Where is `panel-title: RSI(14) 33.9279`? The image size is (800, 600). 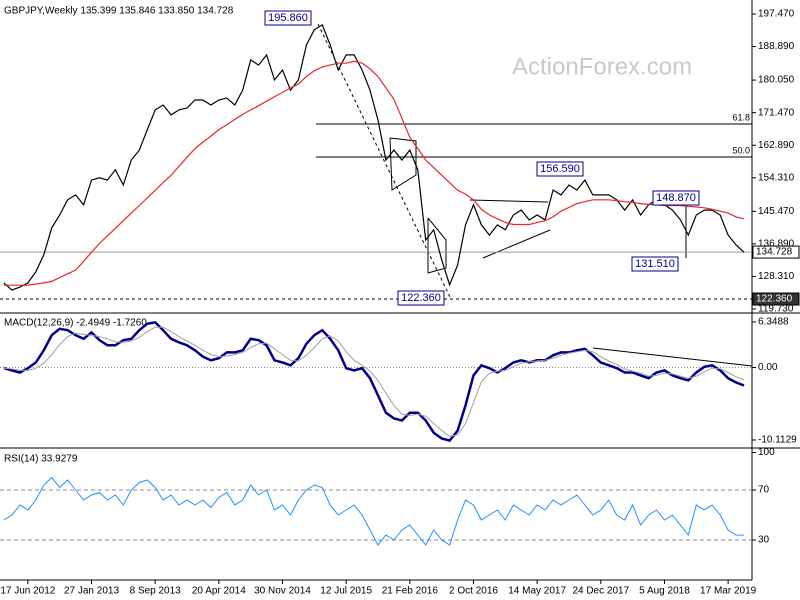
panel-title: RSI(14) 33.9279 is located at coordinates (41, 459).